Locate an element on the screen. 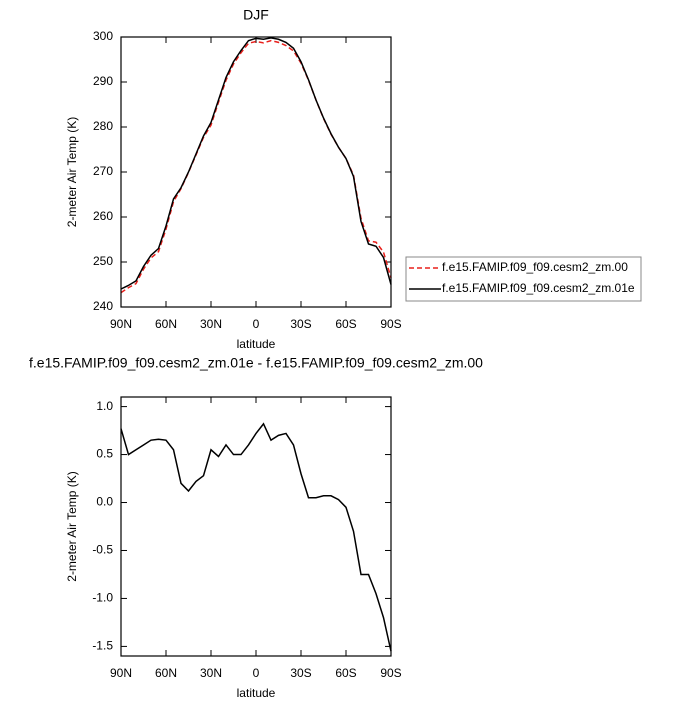 This screenshot has width=690, height=708. y-tick-label: -1.5 is located at coordinates (102, 646).